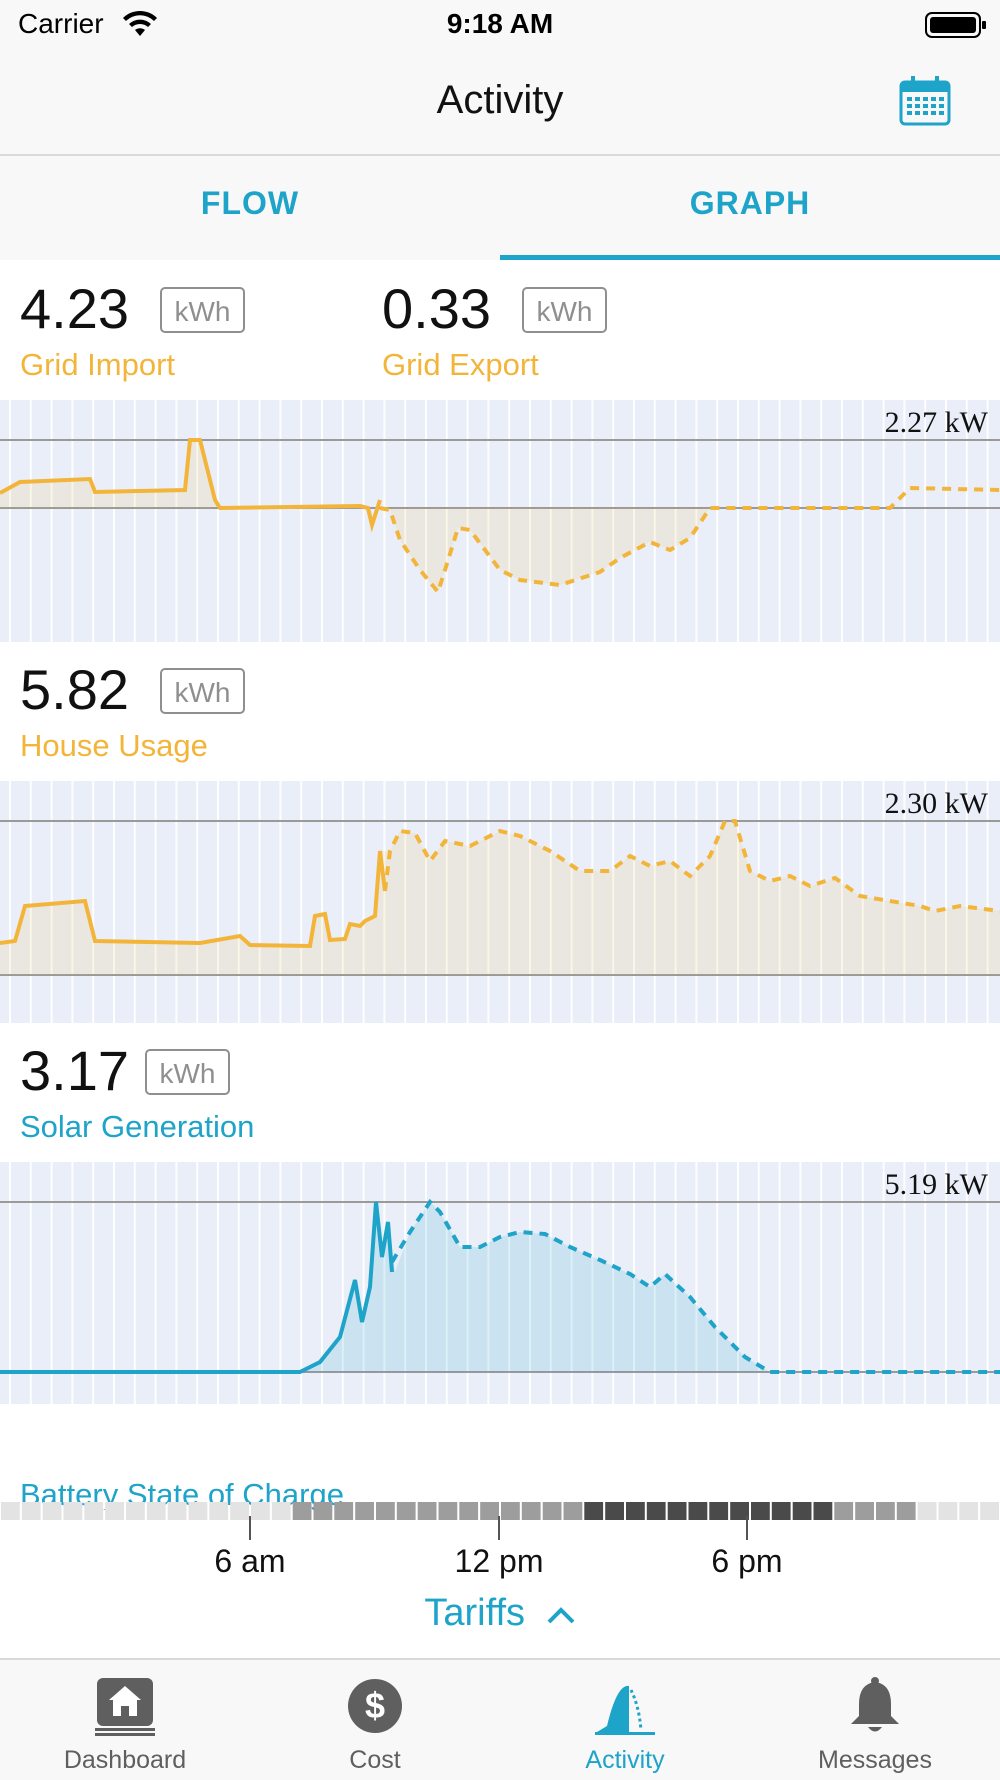 This screenshot has width=1000, height=1780. I want to click on house-usage-line-dashed, so click(691, 866).